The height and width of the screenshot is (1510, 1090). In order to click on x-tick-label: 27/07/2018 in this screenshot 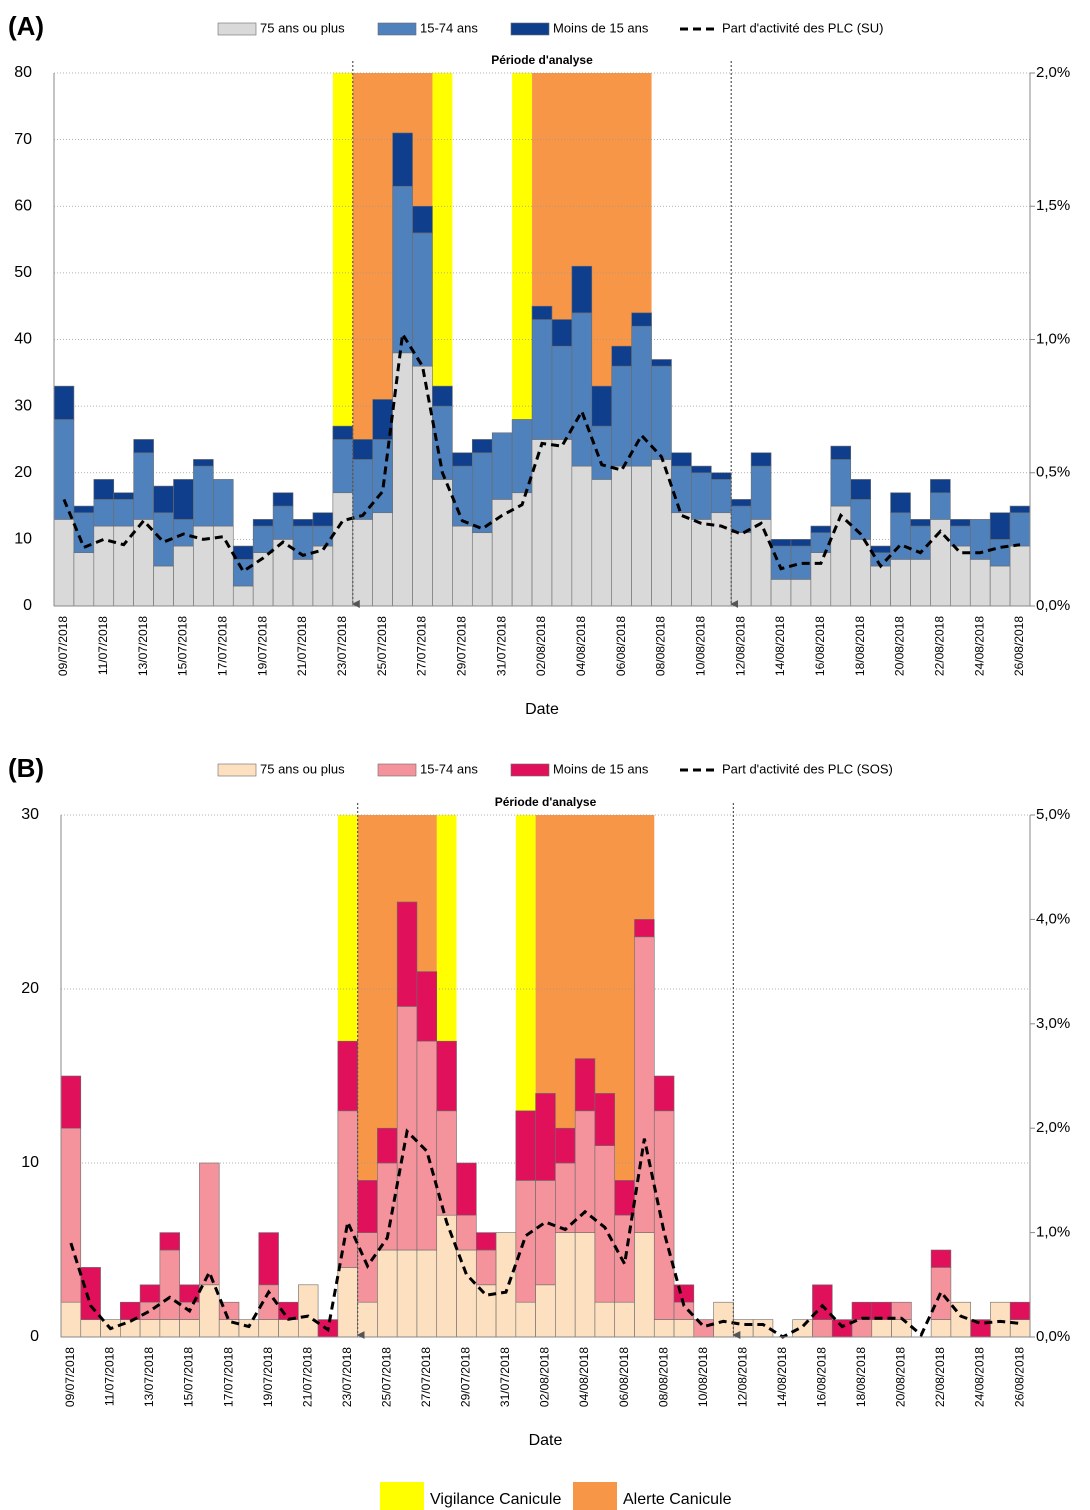, I will do `click(422, 646)`.